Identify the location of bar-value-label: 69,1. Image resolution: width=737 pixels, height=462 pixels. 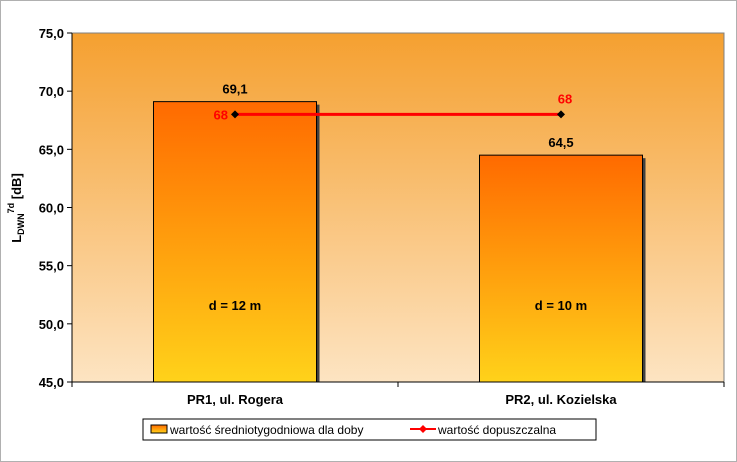
(234, 89).